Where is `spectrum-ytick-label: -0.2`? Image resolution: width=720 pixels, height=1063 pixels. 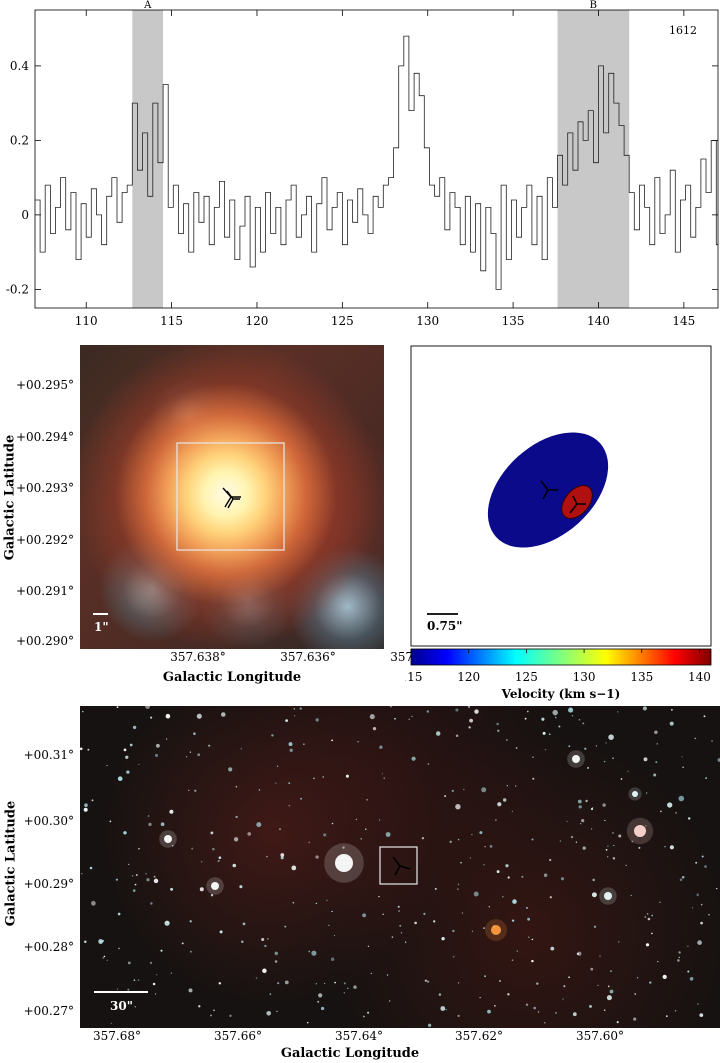 spectrum-ytick-label: -0.2 is located at coordinates (17, 289).